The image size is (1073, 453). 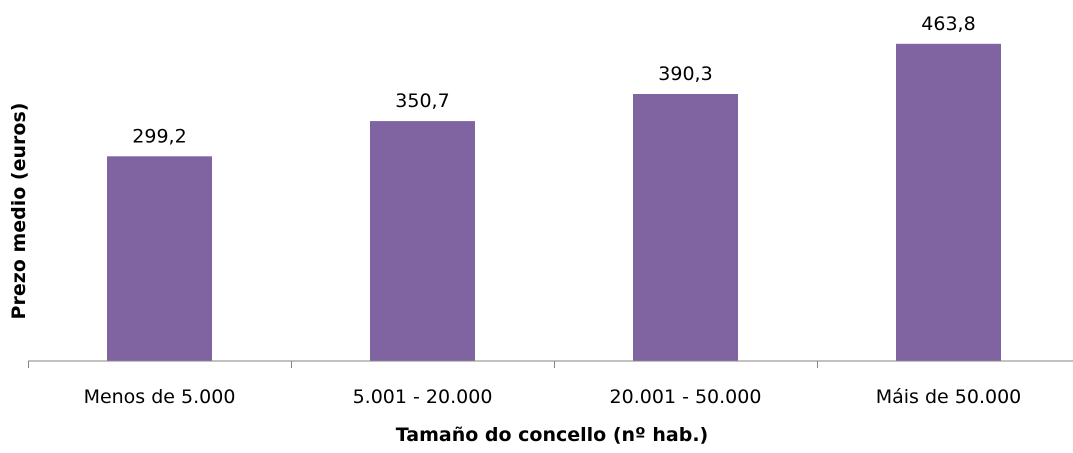 What do you see at coordinates (685, 74) in the screenshot?
I see `bar-value-label: 390,3` at bounding box center [685, 74].